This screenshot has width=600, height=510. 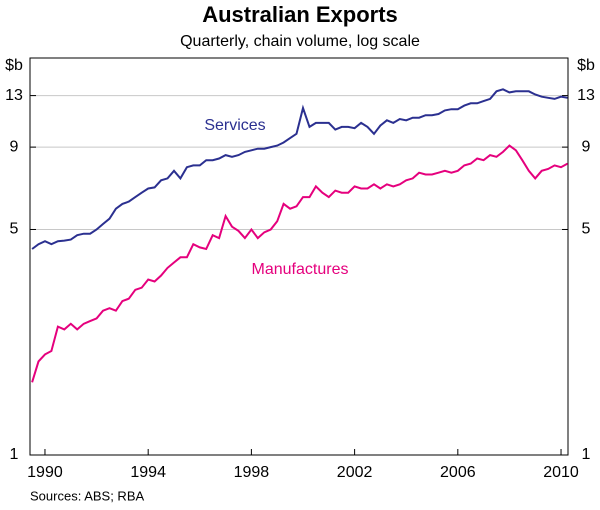 I want to click on chart-title: Australian Exports, so click(x=300, y=14).